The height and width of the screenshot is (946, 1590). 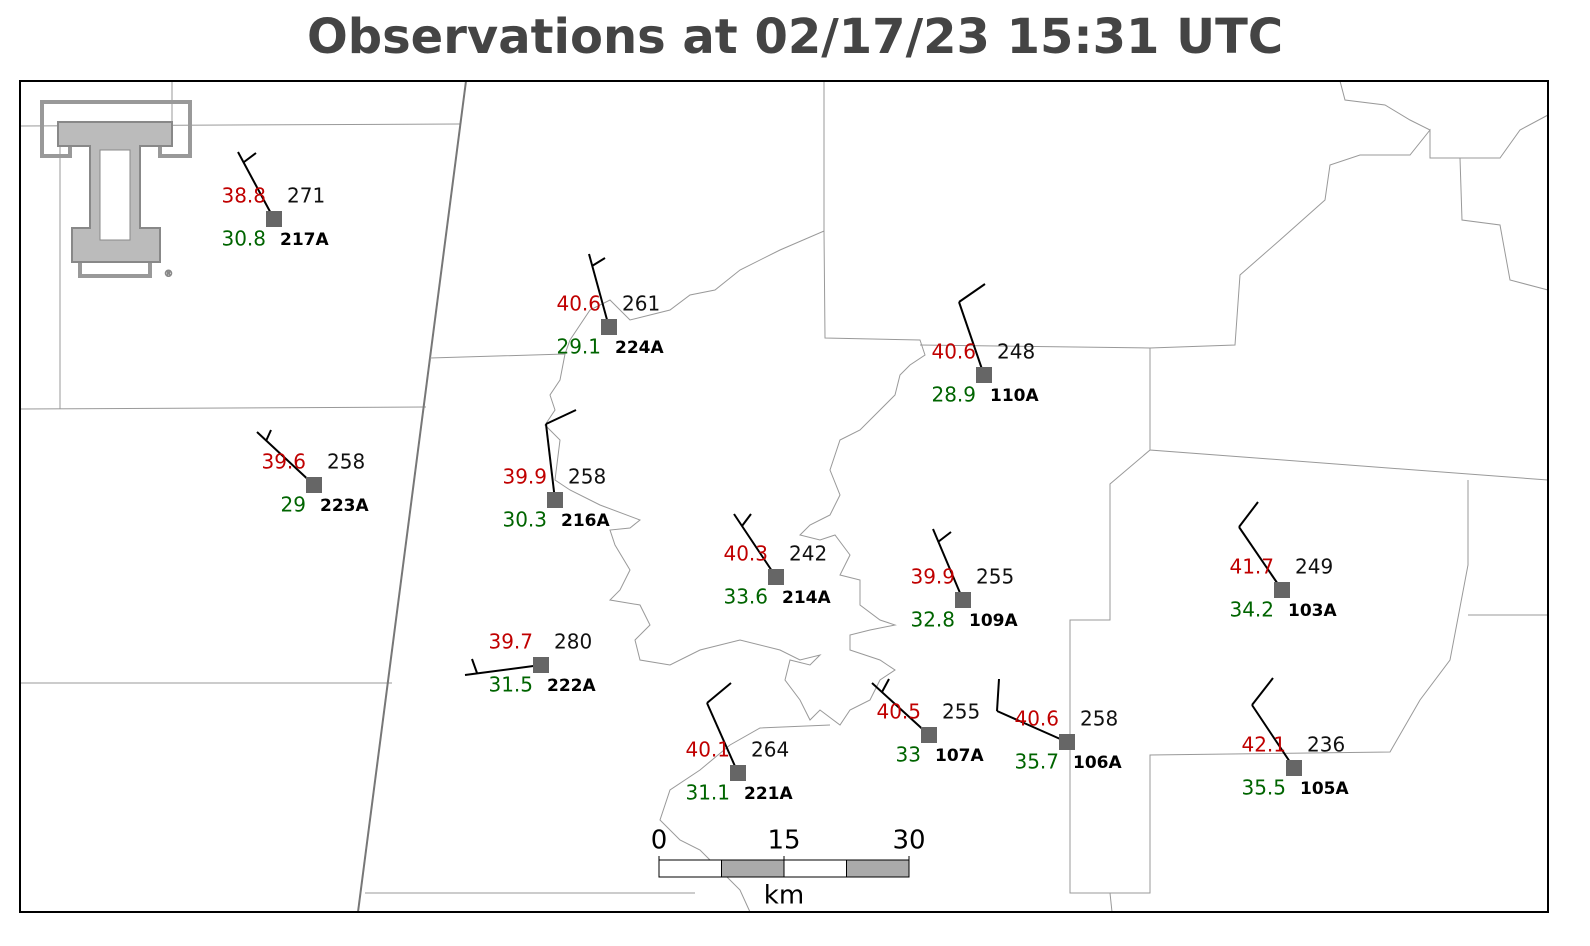 What do you see at coordinates (312, 473) in the screenshot?
I see `station: 39.6 258 29 223A` at bounding box center [312, 473].